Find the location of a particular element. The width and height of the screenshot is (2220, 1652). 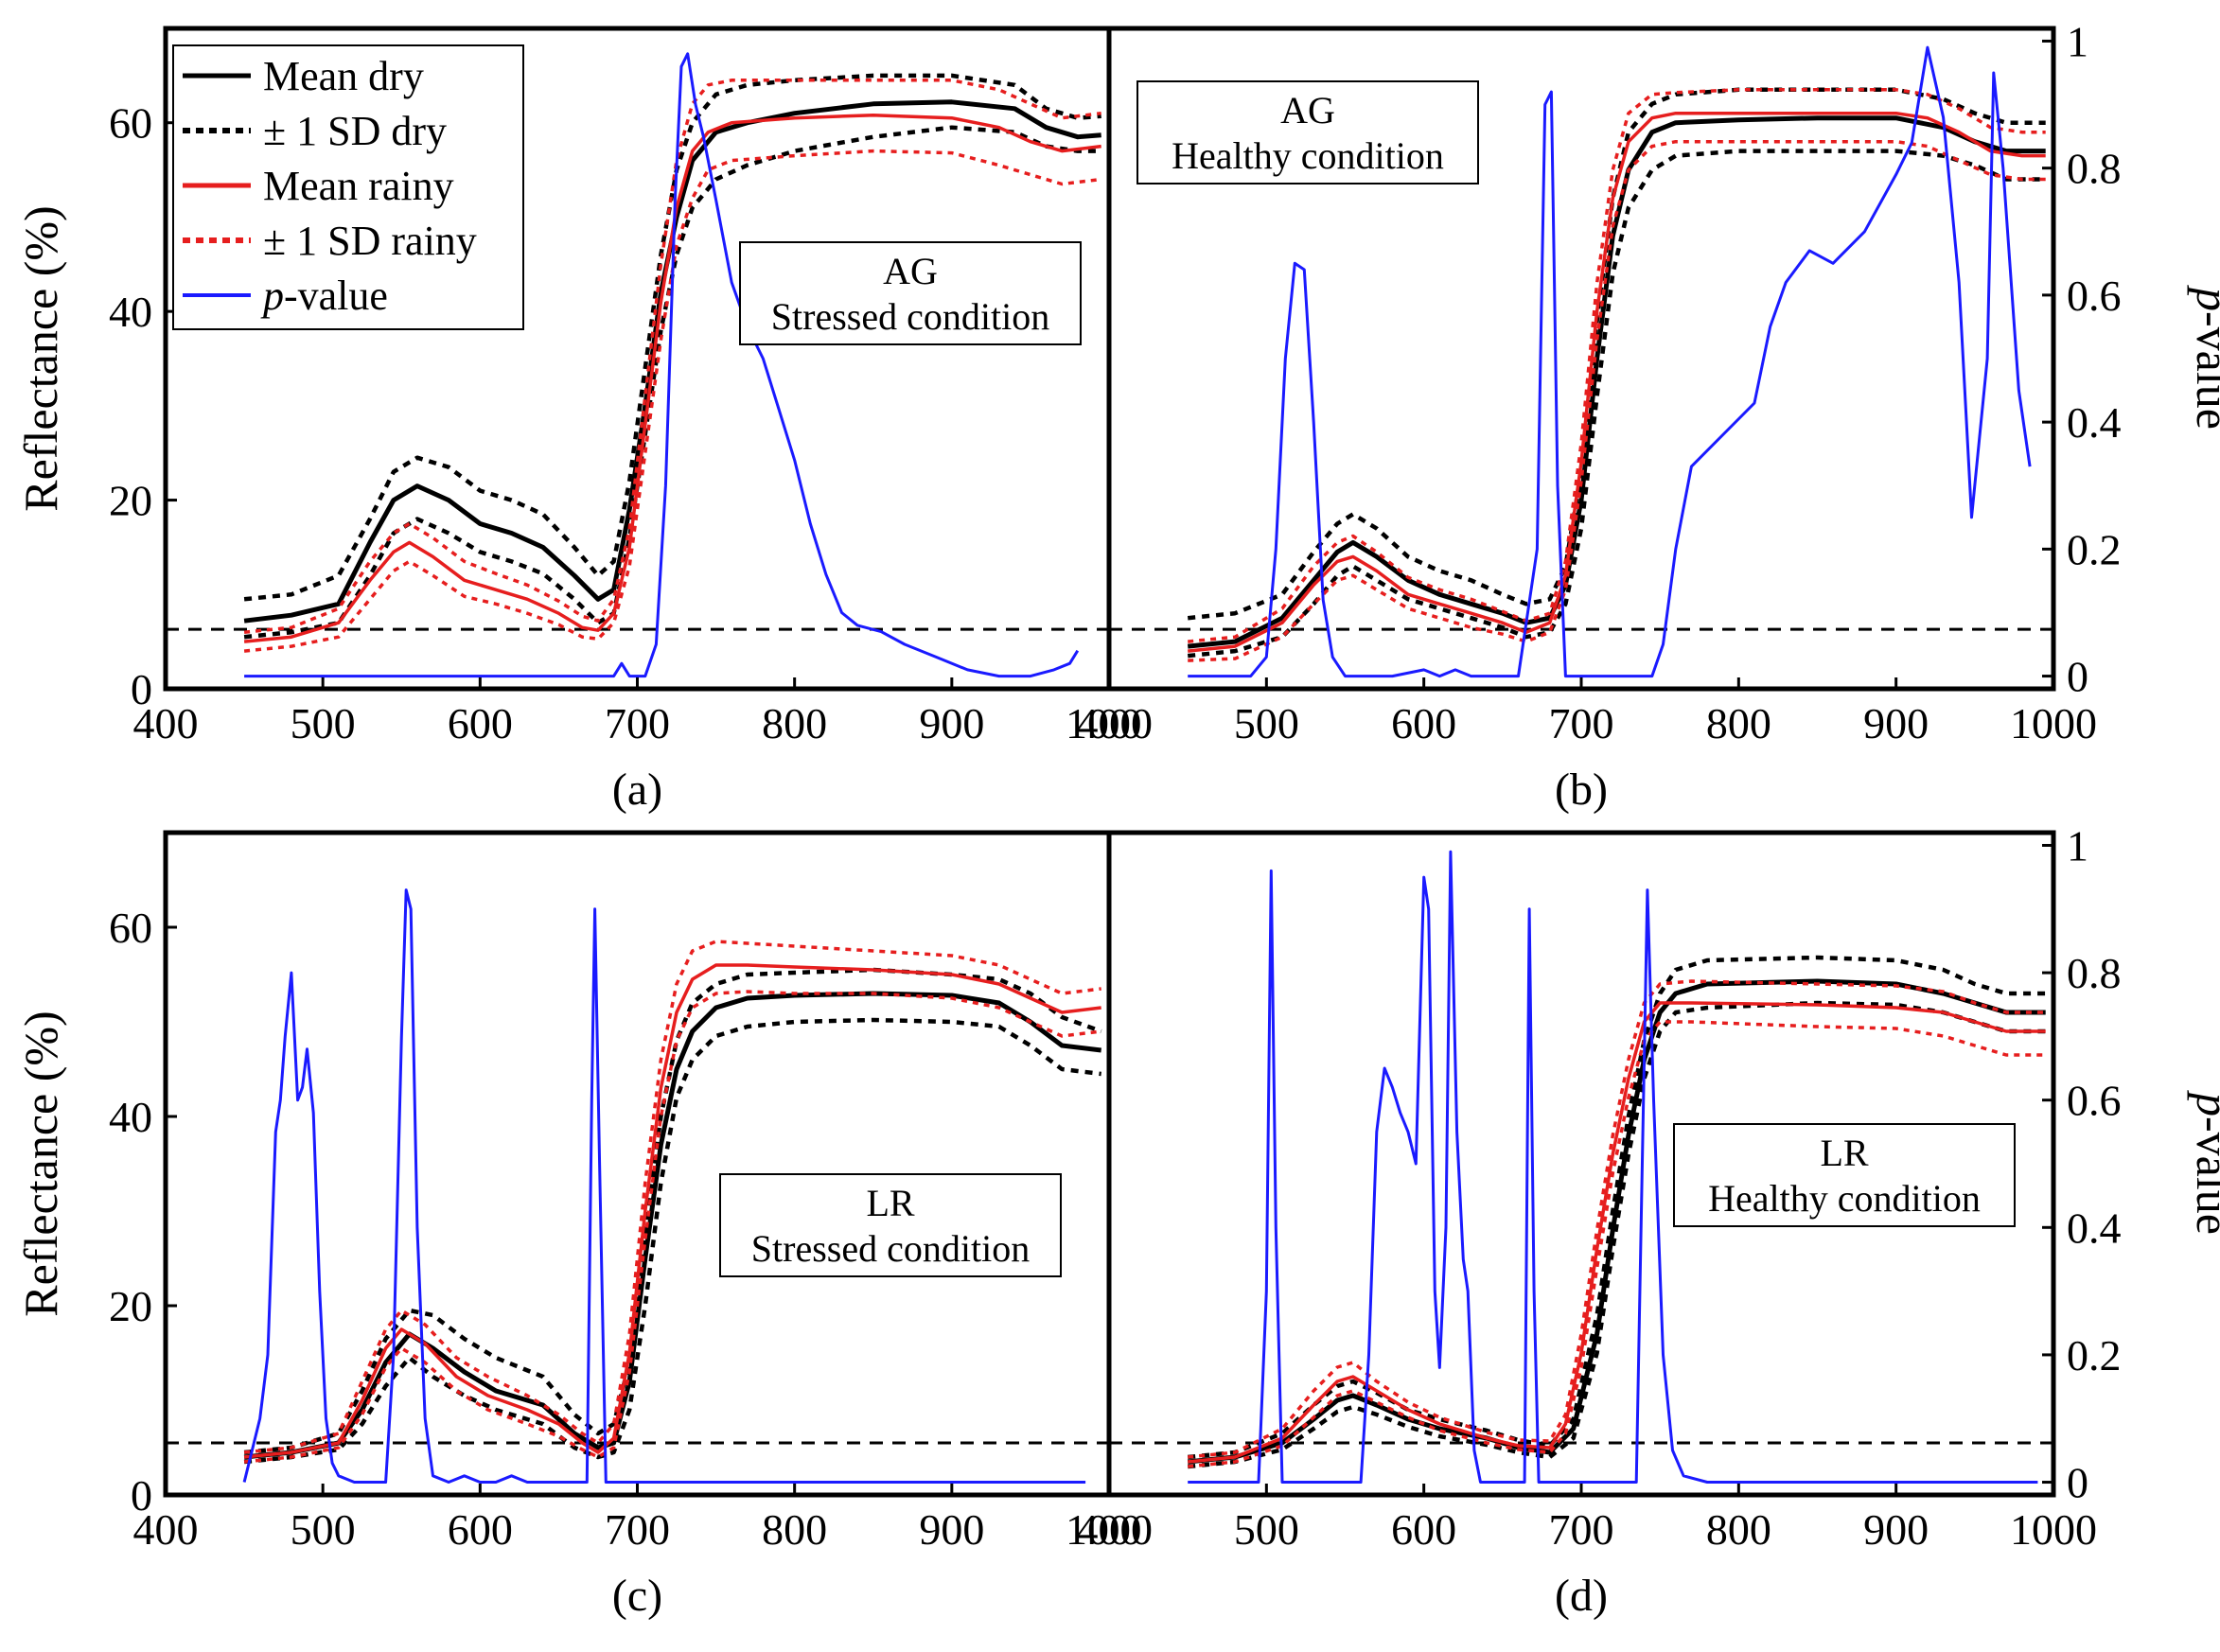

legend-label-3: ± 1 SD rainy is located at coordinates (370, 241).